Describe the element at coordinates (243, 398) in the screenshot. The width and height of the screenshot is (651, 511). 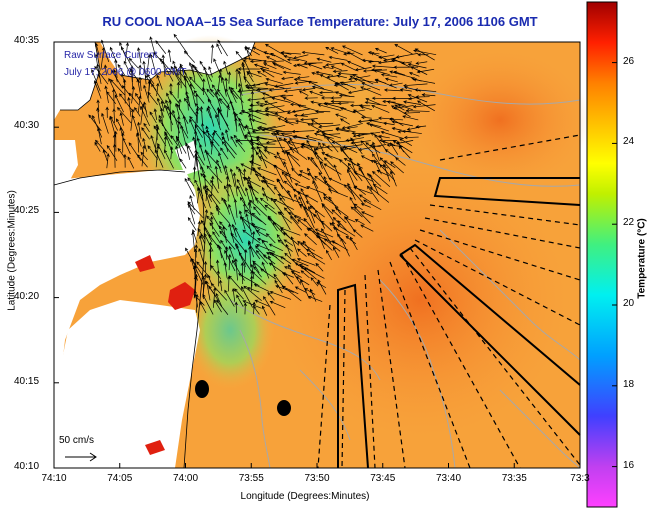
I see `station-markers` at that location.